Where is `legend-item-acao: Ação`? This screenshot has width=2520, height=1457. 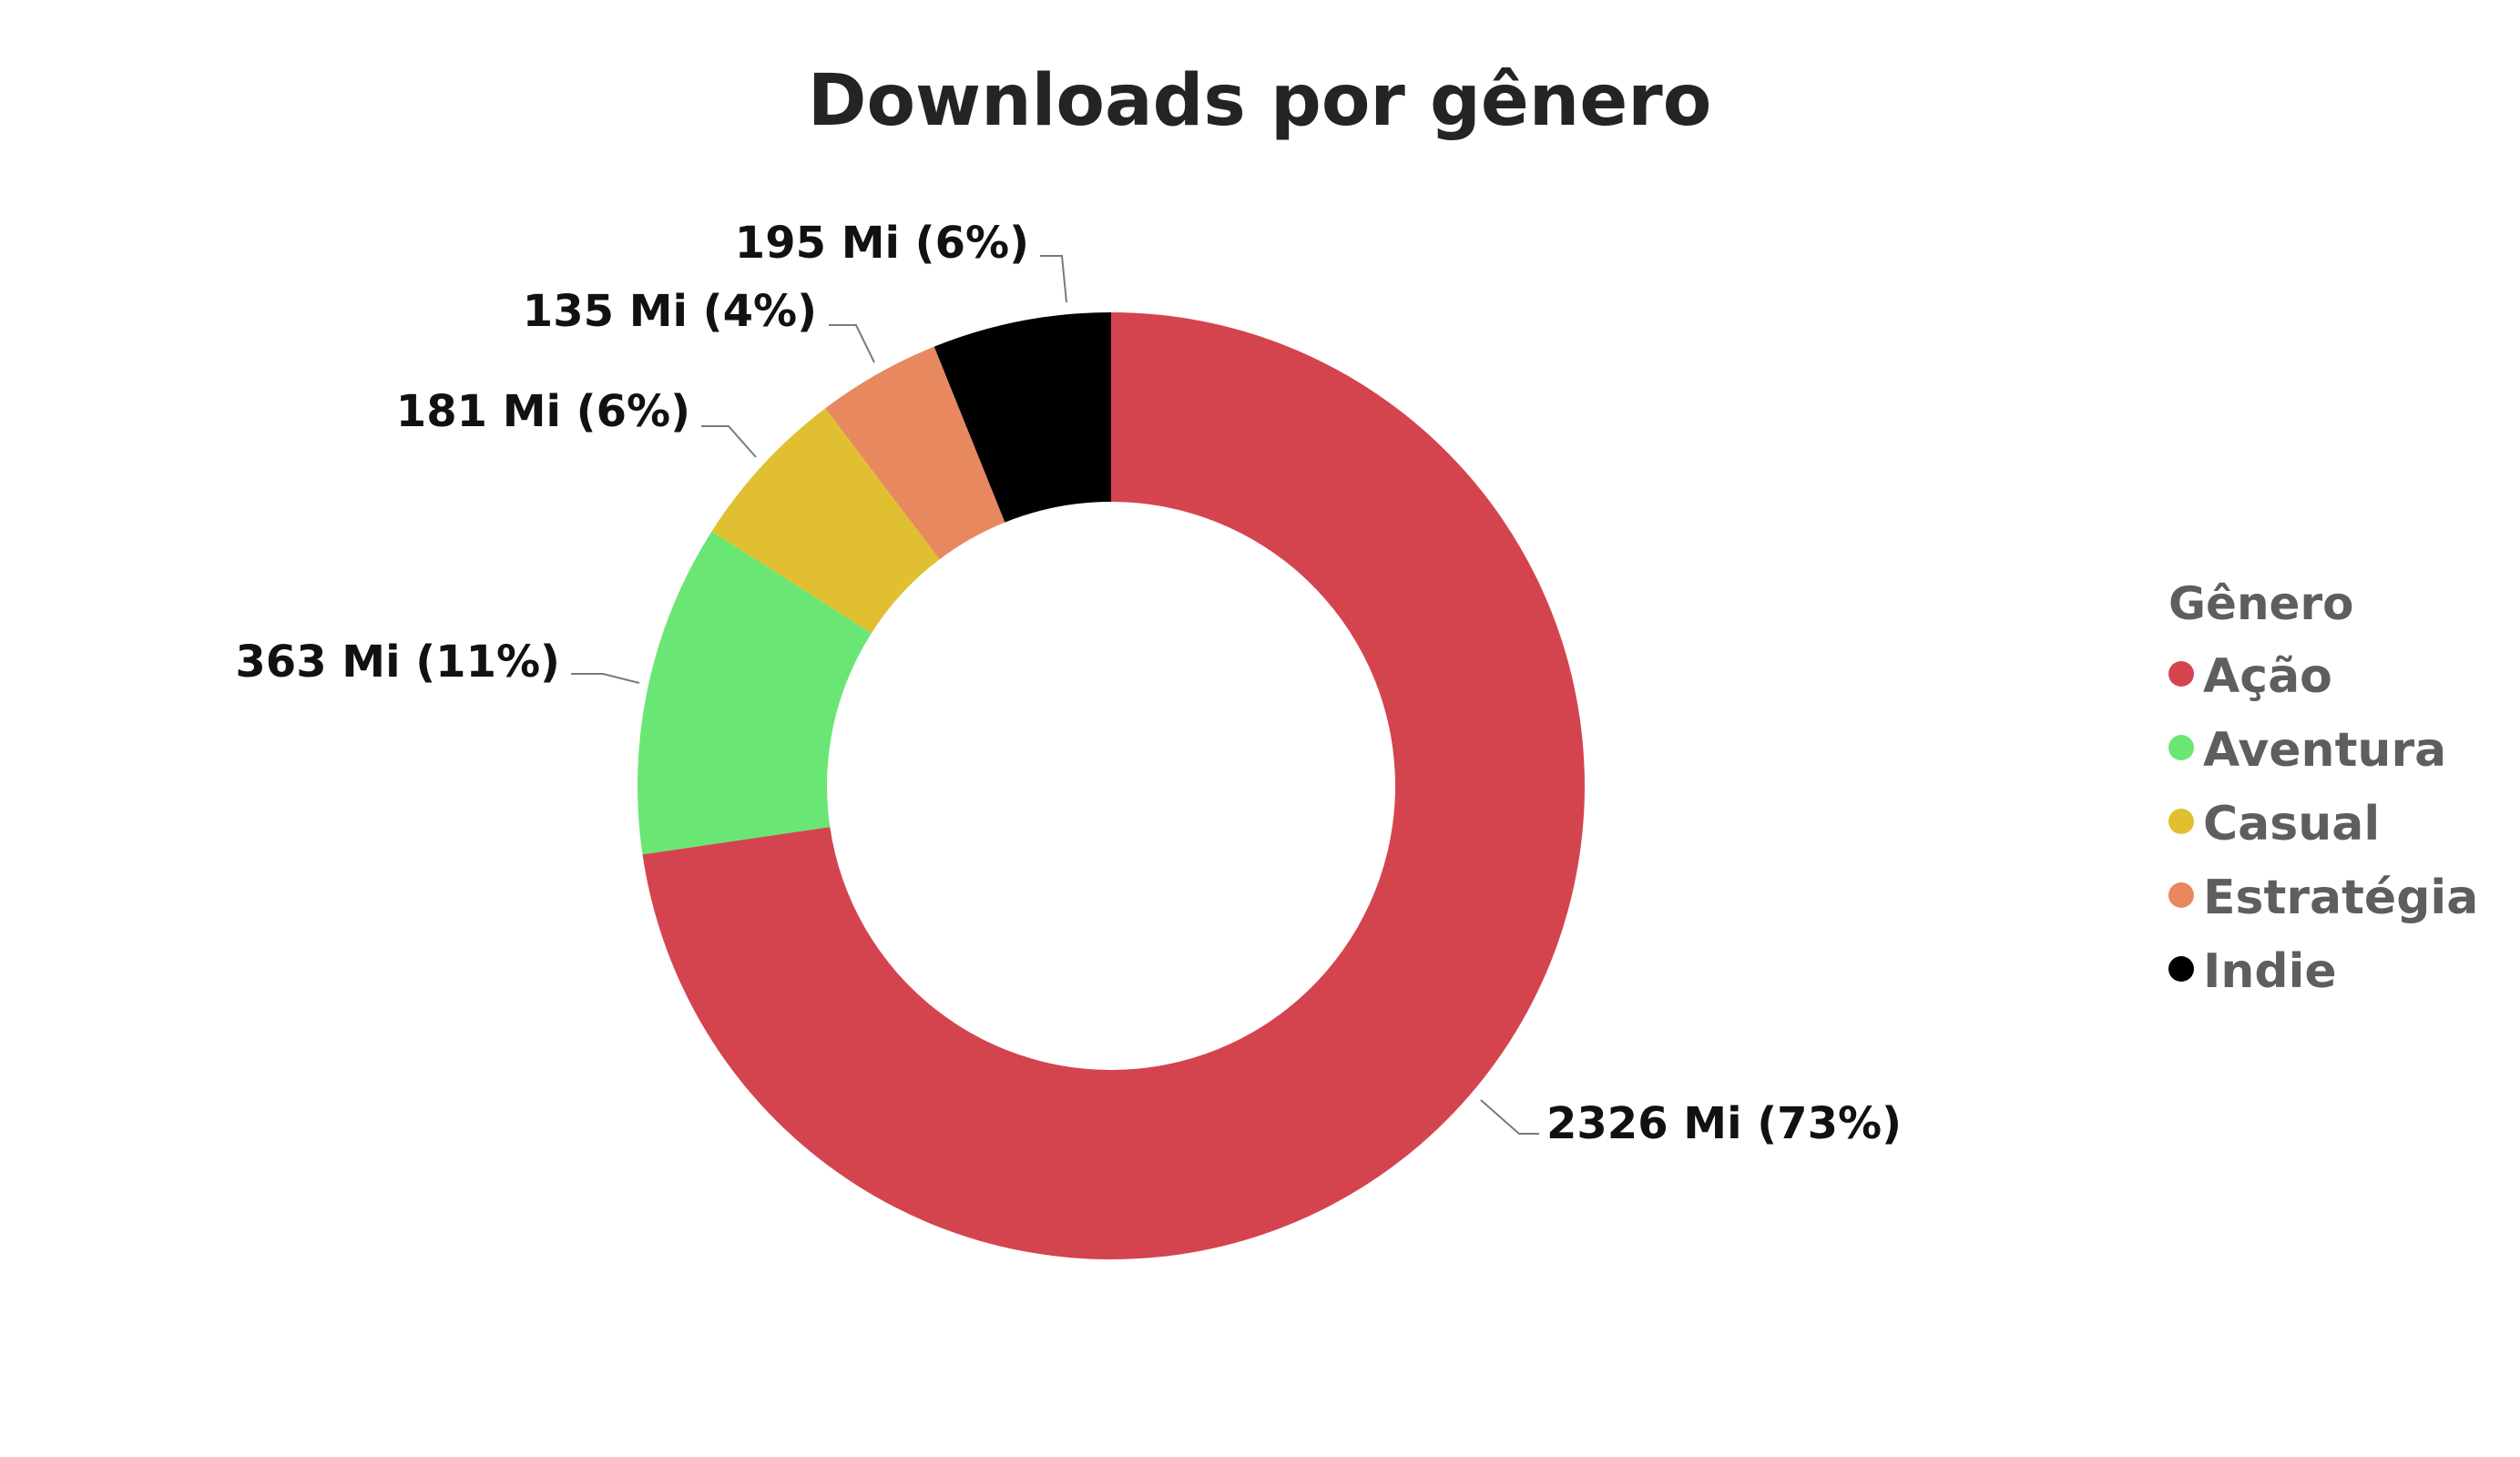 legend-item-acao: Ação is located at coordinates (2268, 676).